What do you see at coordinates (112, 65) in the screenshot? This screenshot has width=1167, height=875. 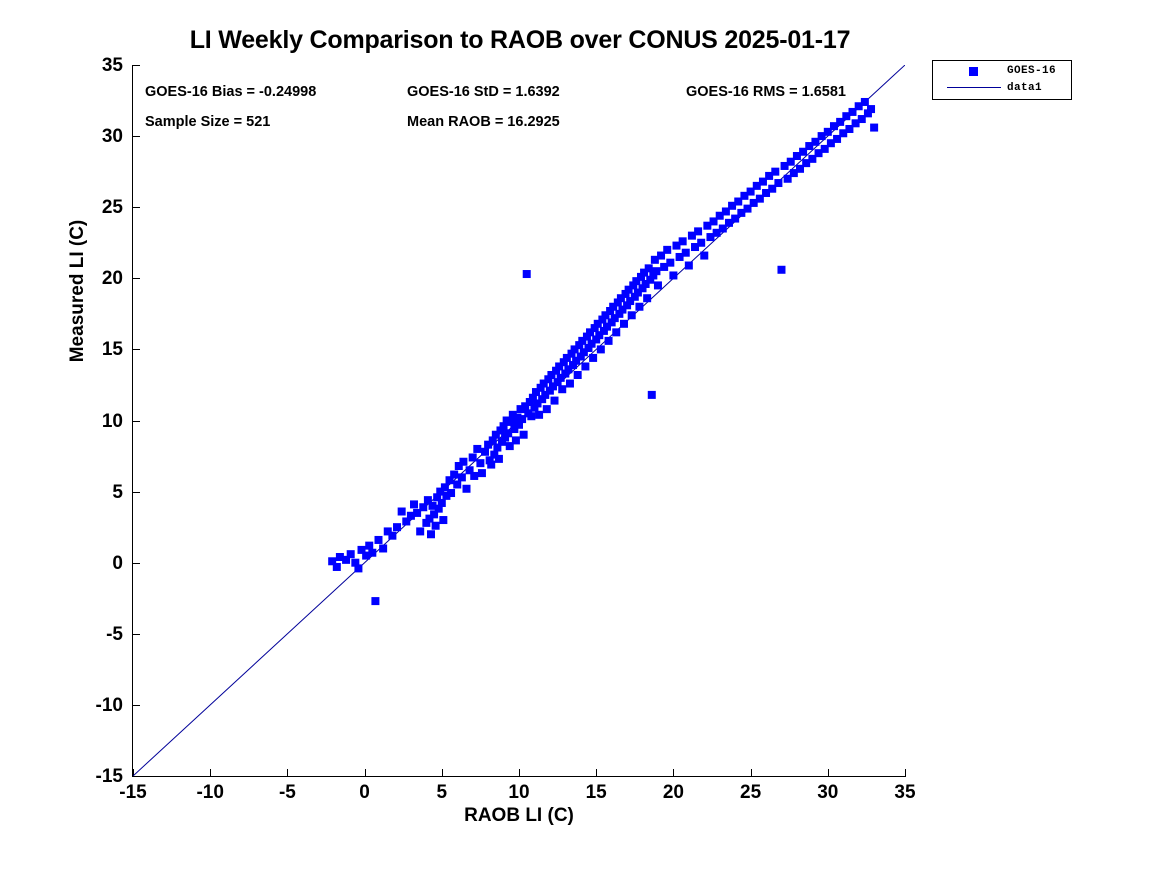 I see `y-tick-label: 35` at bounding box center [112, 65].